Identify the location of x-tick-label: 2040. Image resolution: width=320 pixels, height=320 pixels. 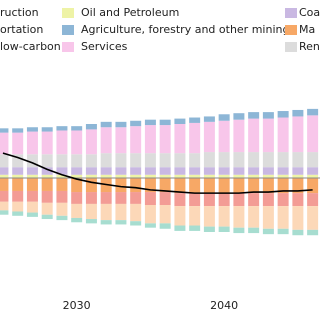
(224, 305).